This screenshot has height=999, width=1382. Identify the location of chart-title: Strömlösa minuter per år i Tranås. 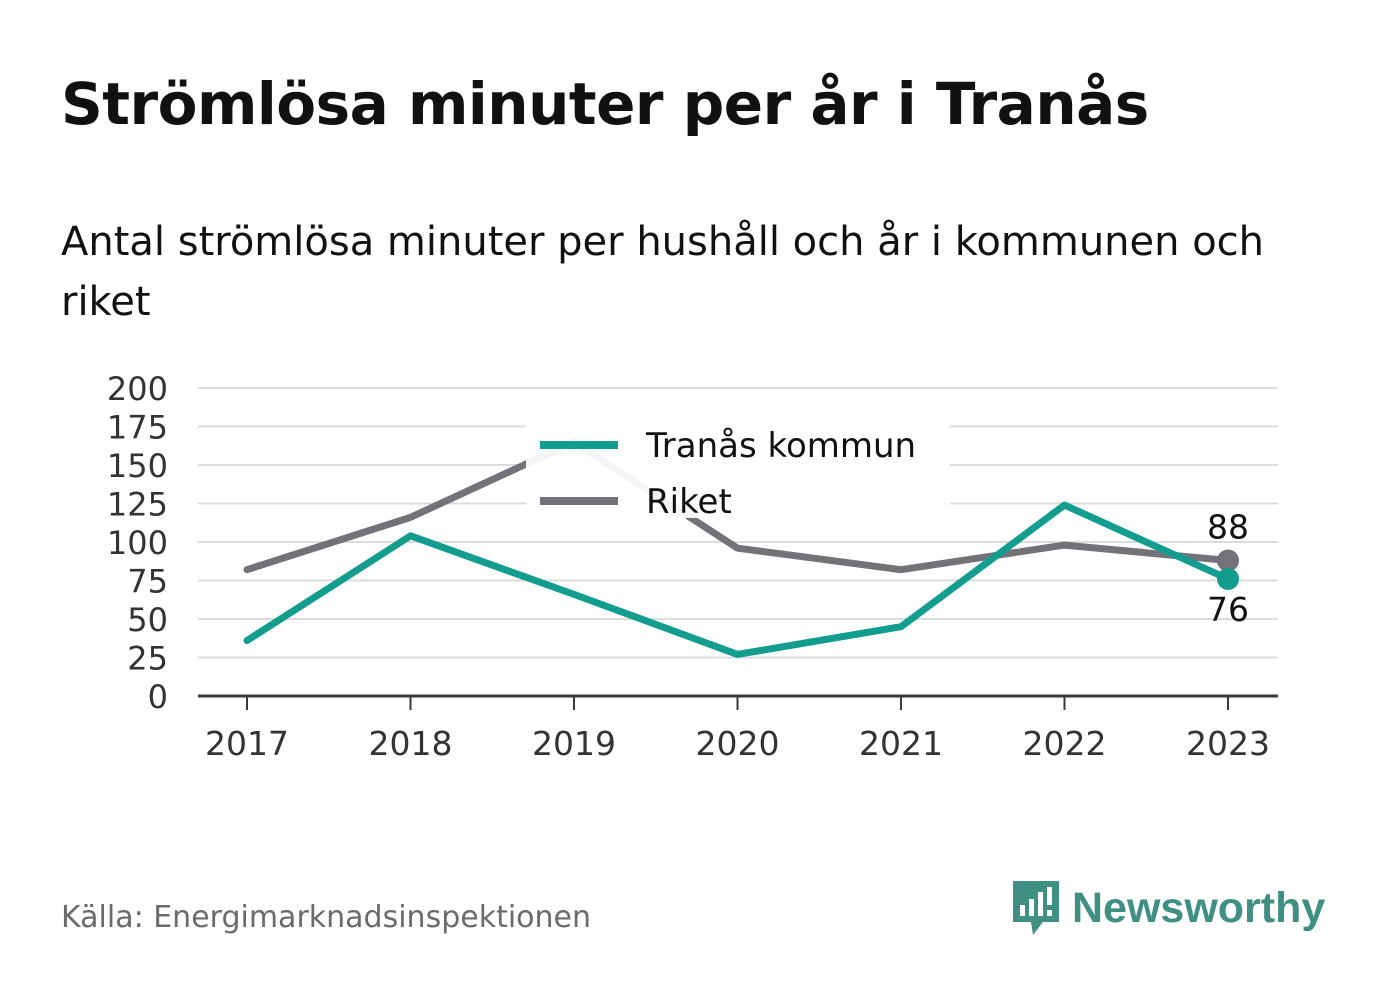
(605, 104).